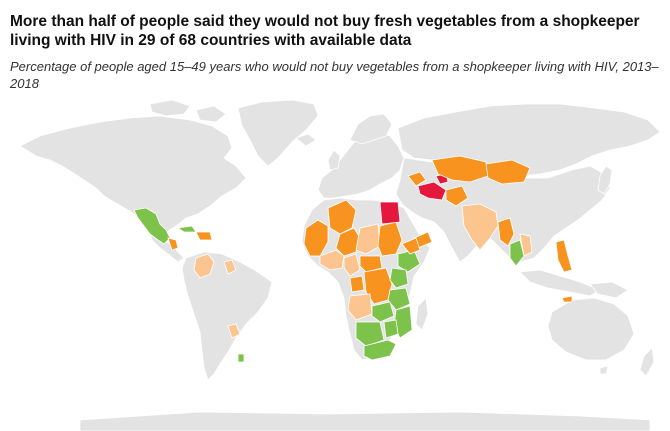 The height and width of the screenshot is (431, 670). I want to click on country-colombia, so click(204, 266).